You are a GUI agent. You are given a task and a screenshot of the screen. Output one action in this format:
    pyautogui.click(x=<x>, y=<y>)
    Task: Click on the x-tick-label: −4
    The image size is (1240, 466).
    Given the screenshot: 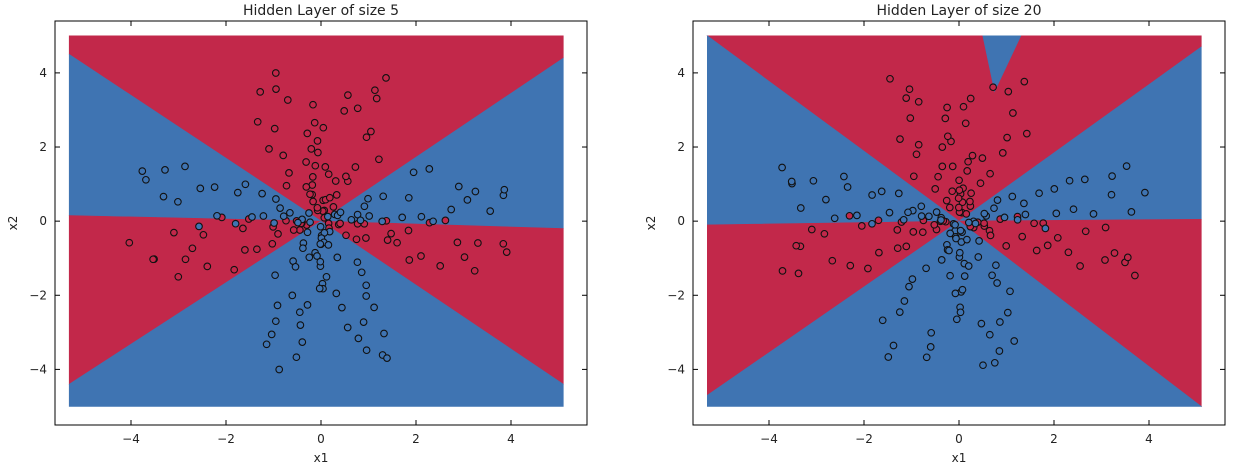 What is the action you would take?
    pyautogui.click(x=769, y=439)
    